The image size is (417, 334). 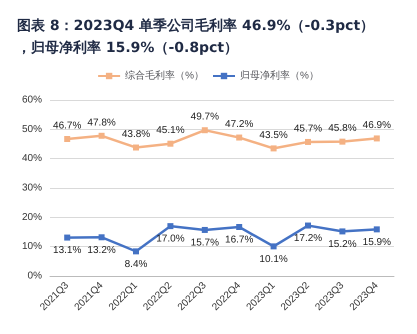 What do you see at coordinates (279, 76) in the screenshot?
I see `legend-label: 归母净利率（%）` at bounding box center [279, 76].